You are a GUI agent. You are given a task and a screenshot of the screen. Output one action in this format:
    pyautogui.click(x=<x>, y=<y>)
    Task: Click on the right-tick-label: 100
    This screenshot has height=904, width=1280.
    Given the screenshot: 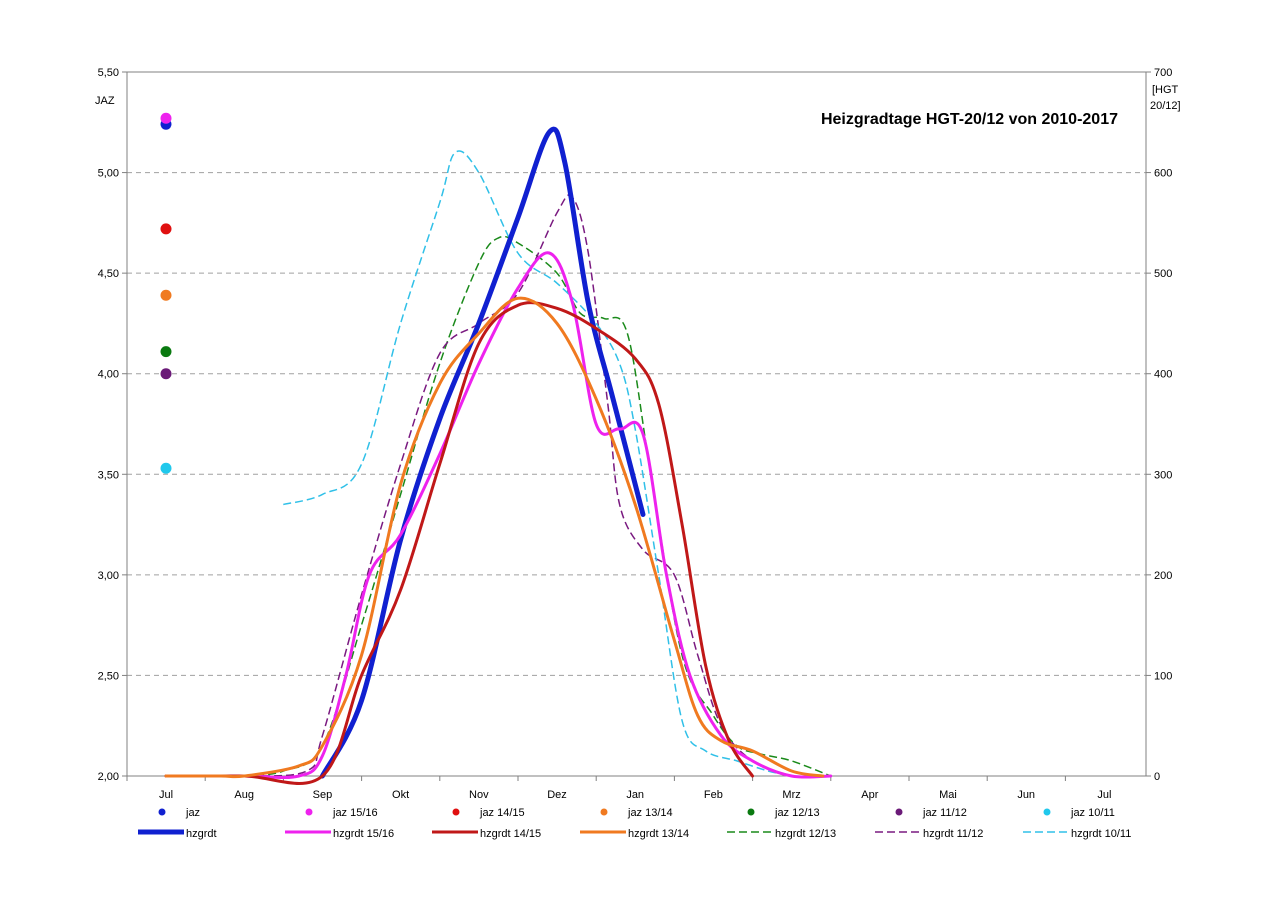 What is the action you would take?
    pyautogui.click(x=1163, y=676)
    